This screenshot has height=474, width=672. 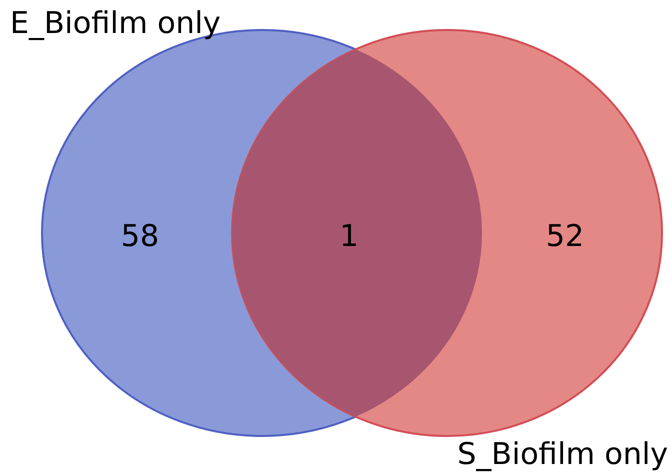 I want to click on category-label: E_Biofilm only, so click(x=115, y=23).